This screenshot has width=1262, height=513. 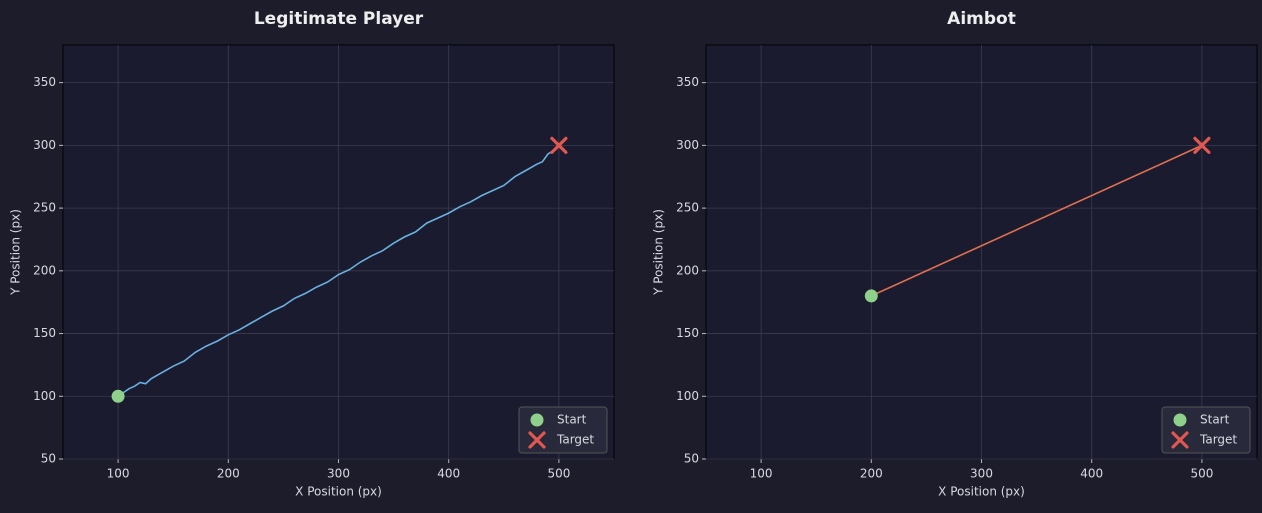 I want to click on cursor-path, so click(x=1036, y=220).